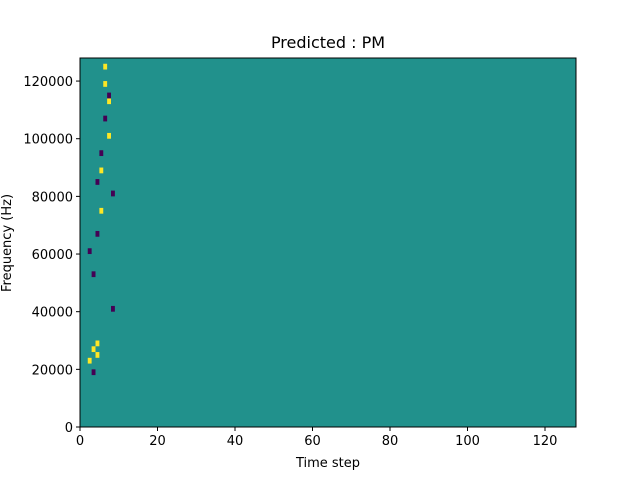  Describe the element at coordinates (48, 140) in the screenshot. I see `y-tick-label: 100000` at that location.